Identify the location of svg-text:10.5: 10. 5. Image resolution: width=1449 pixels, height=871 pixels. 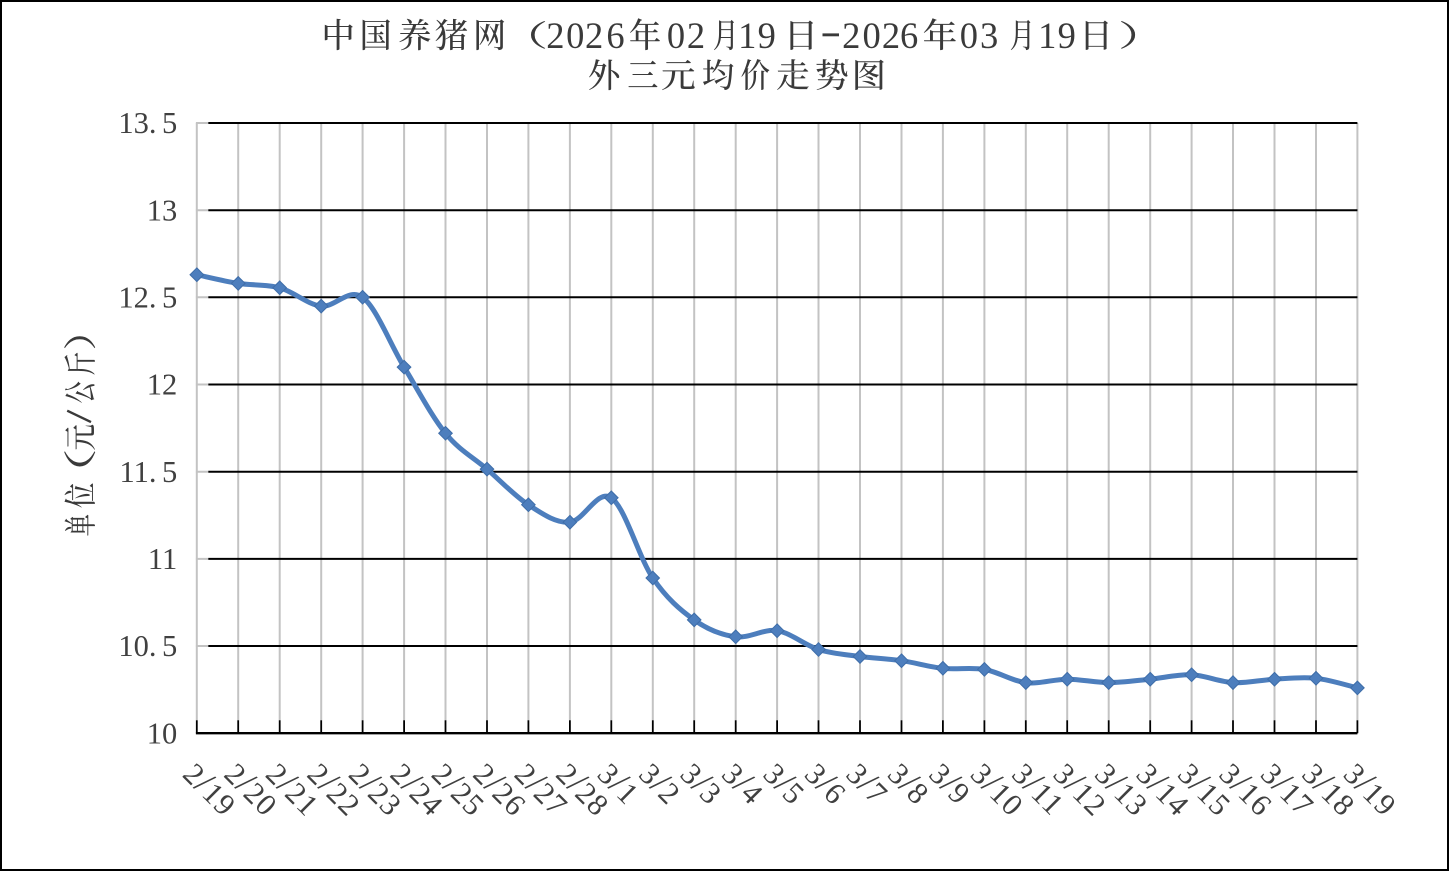
(147, 646).